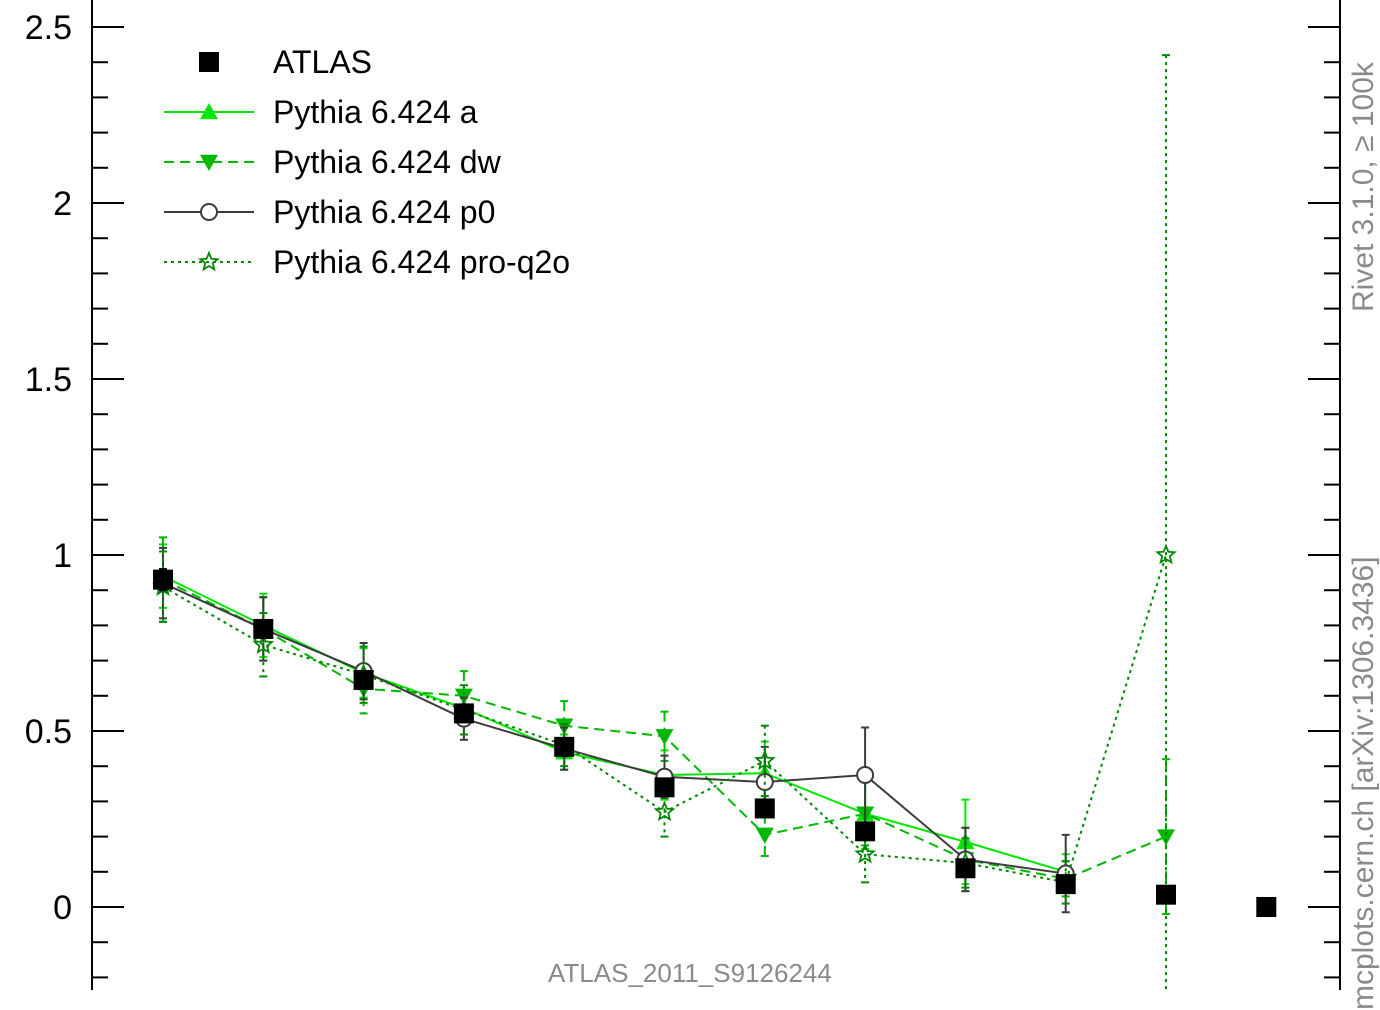 The height and width of the screenshot is (1010, 1380). What do you see at coordinates (375, 112) in the screenshot?
I see `legend-label: Pythia 6.424 a` at bounding box center [375, 112].